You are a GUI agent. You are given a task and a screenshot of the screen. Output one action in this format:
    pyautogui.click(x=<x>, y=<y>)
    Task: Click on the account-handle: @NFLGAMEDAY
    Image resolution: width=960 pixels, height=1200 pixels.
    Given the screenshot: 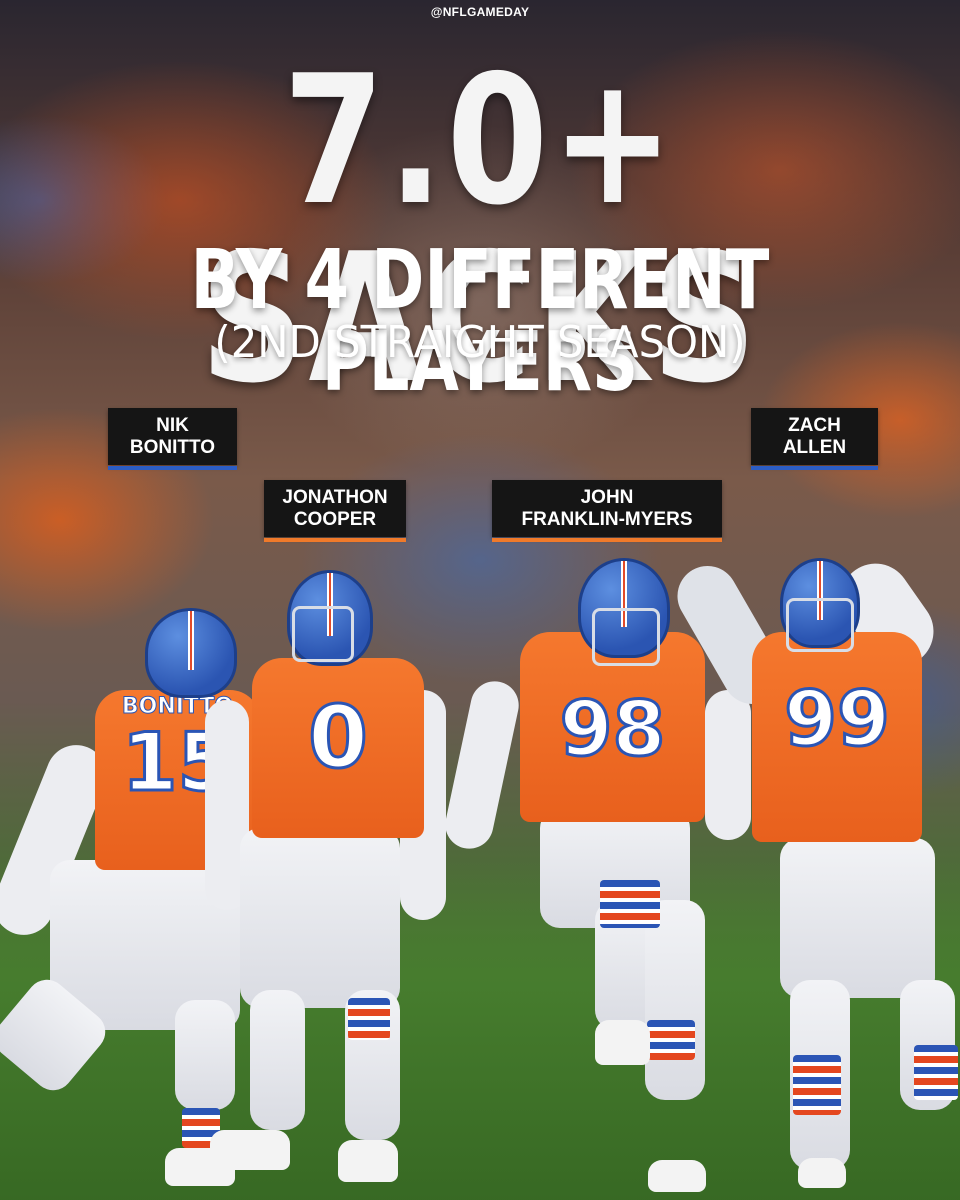 What is the action you would take?
    pyautogui.click(x=480, y=12)
    